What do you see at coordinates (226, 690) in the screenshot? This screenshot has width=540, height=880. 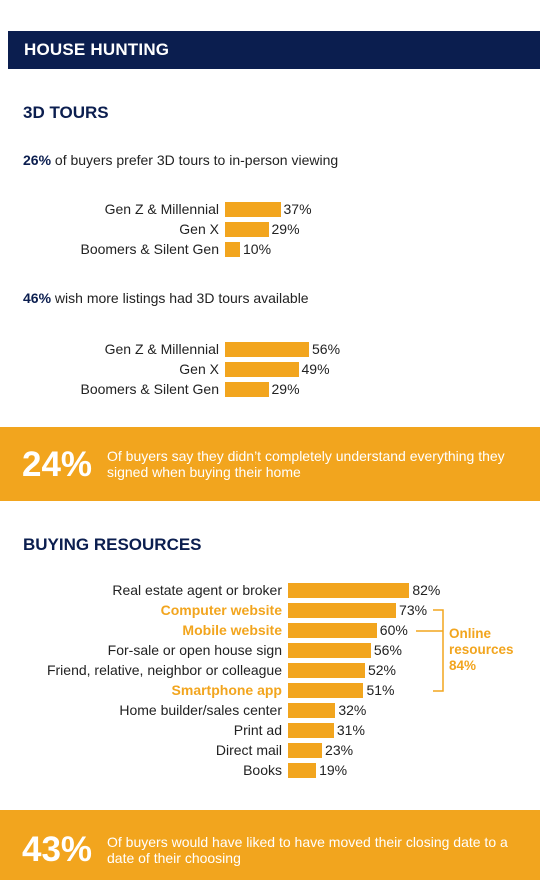 I see `resources-label-5: Smartphone app` at bounding box center [226, 690].